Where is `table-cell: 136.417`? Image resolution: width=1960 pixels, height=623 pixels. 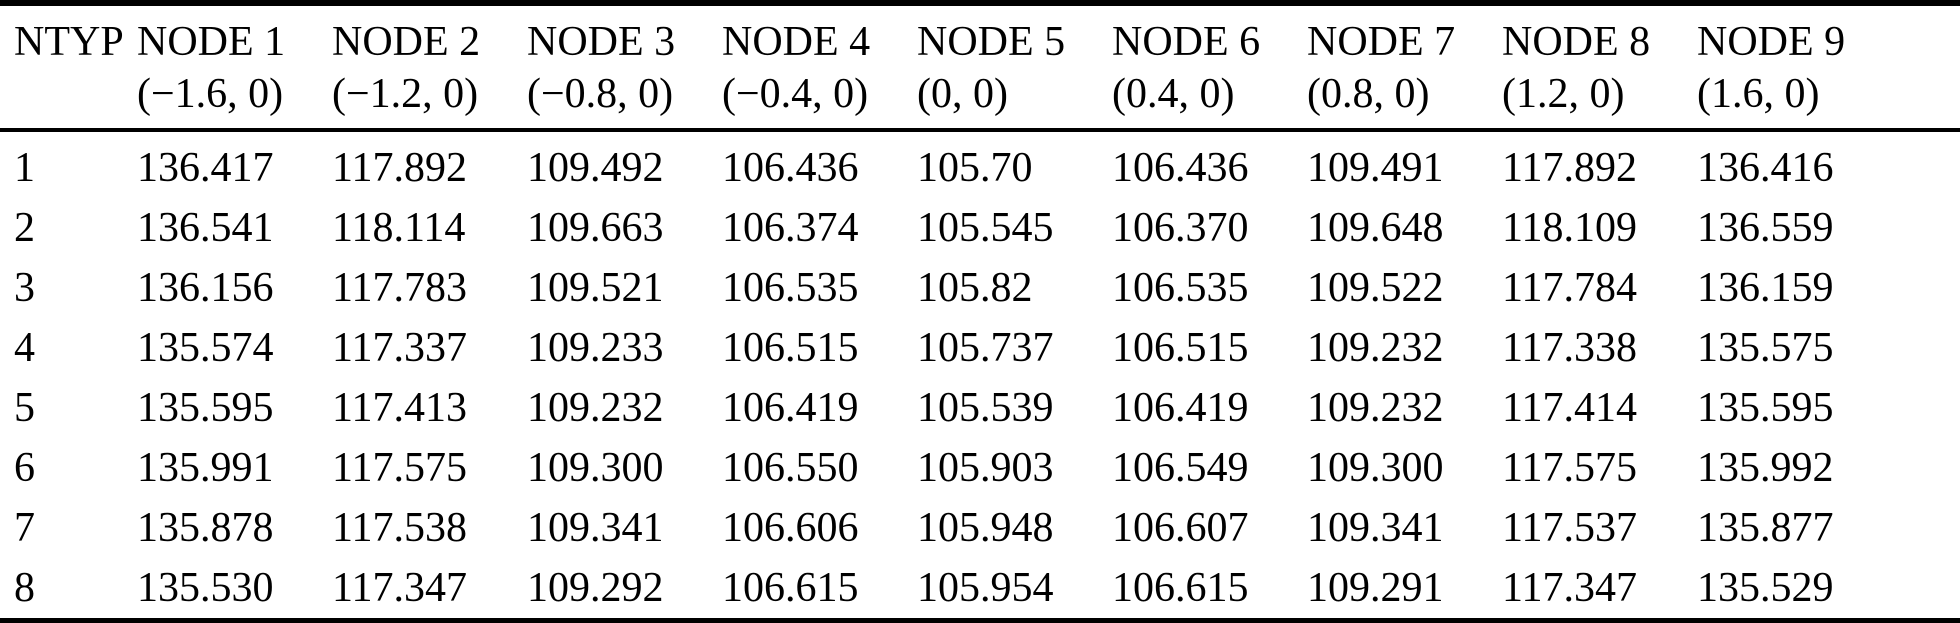
table-cell: 136.417 is located at coordinates (205, 168).